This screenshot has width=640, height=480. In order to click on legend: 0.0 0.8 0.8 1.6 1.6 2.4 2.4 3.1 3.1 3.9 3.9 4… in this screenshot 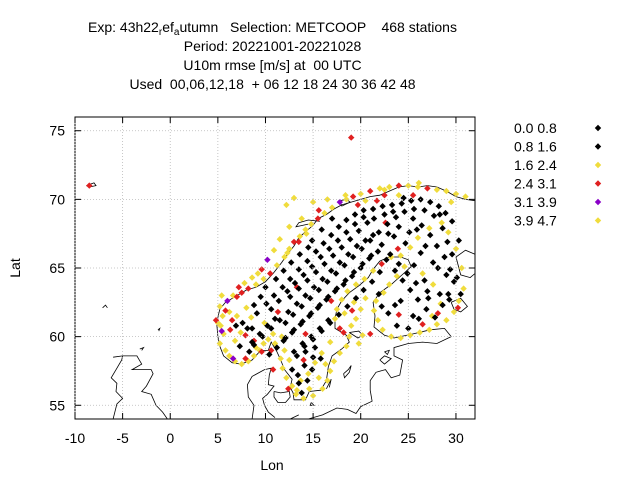, I will do `click(558, 174)`.